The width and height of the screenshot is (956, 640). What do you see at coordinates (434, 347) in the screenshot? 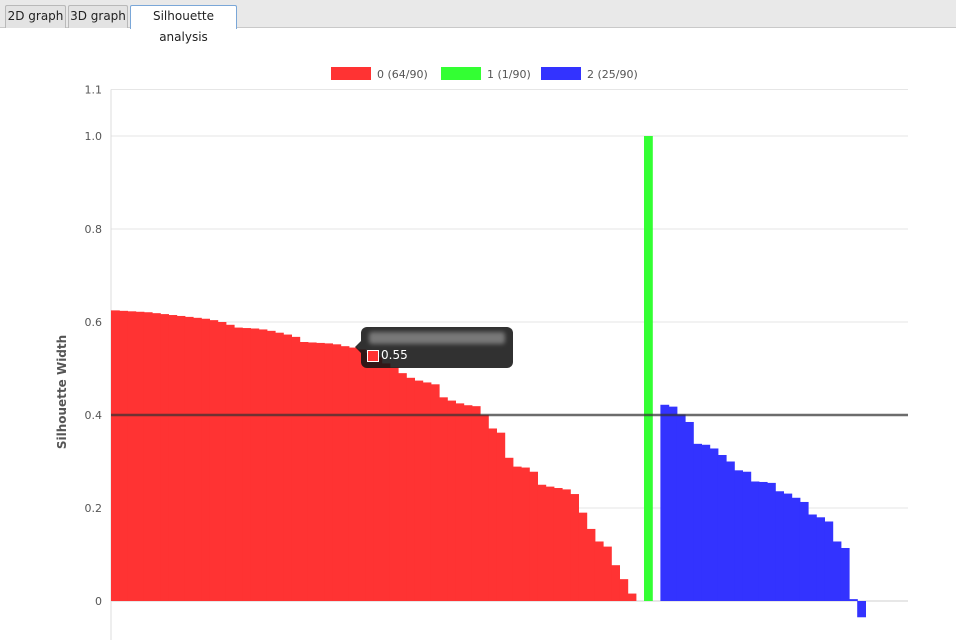
I see `chart-tooltip: 0.55` at bounding box center [434, 347].